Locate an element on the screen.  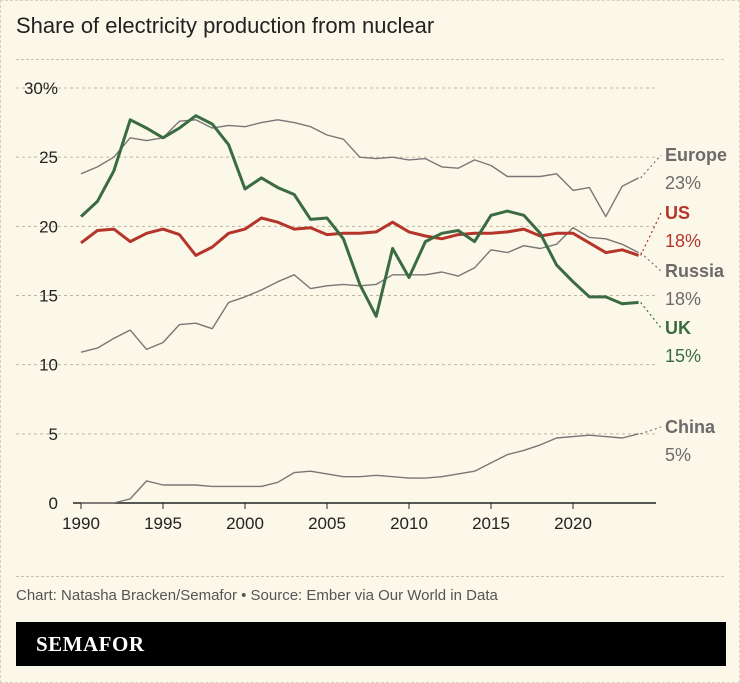
x-tick-label: 1995 is located at coordinates (163, 523).